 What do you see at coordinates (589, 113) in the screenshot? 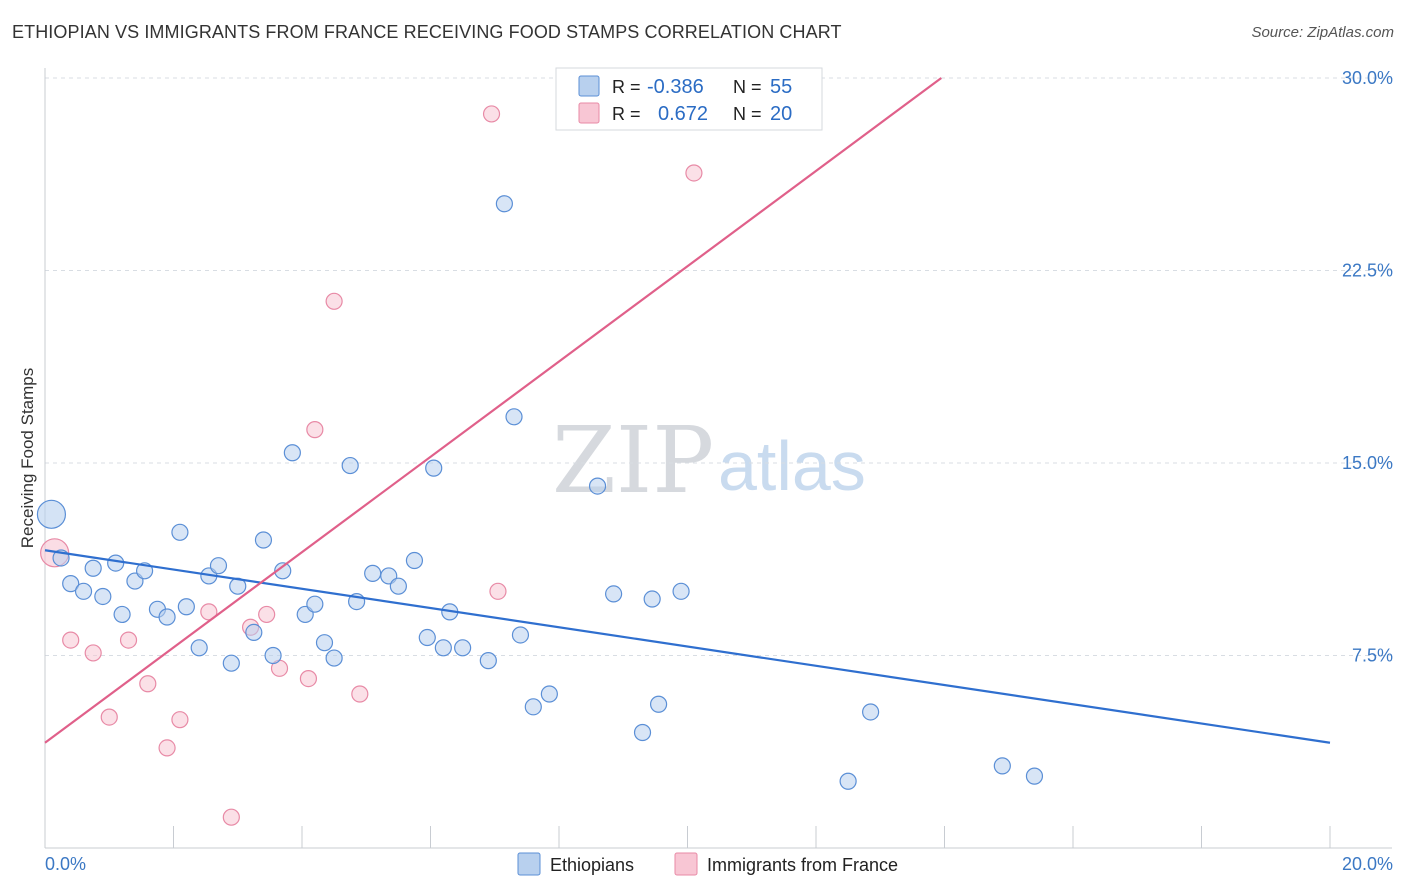
I see `stats-swatch-pink` at bounding box center [589, 113].